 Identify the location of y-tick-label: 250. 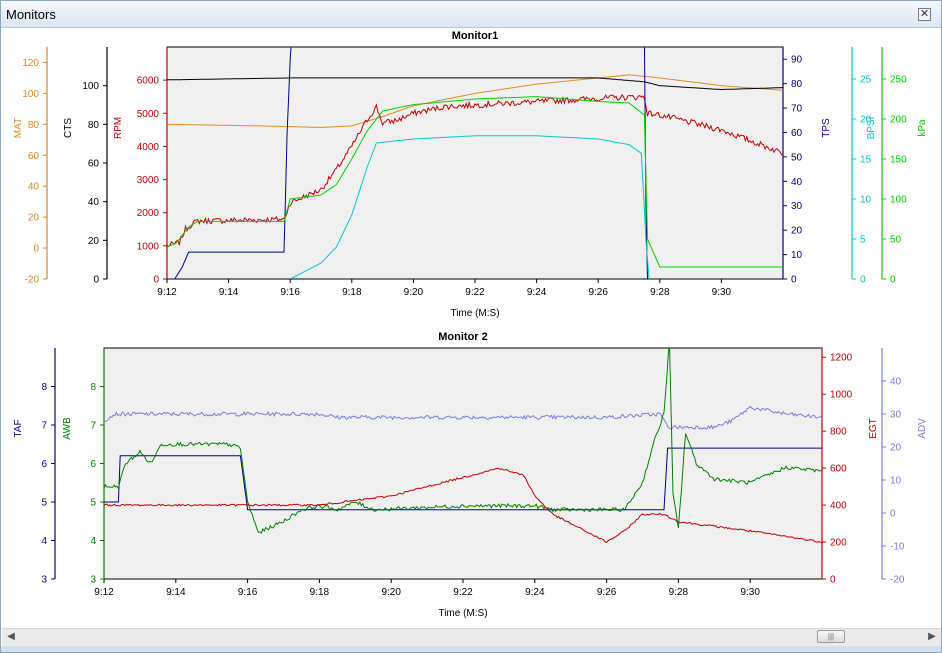
(898, 80).